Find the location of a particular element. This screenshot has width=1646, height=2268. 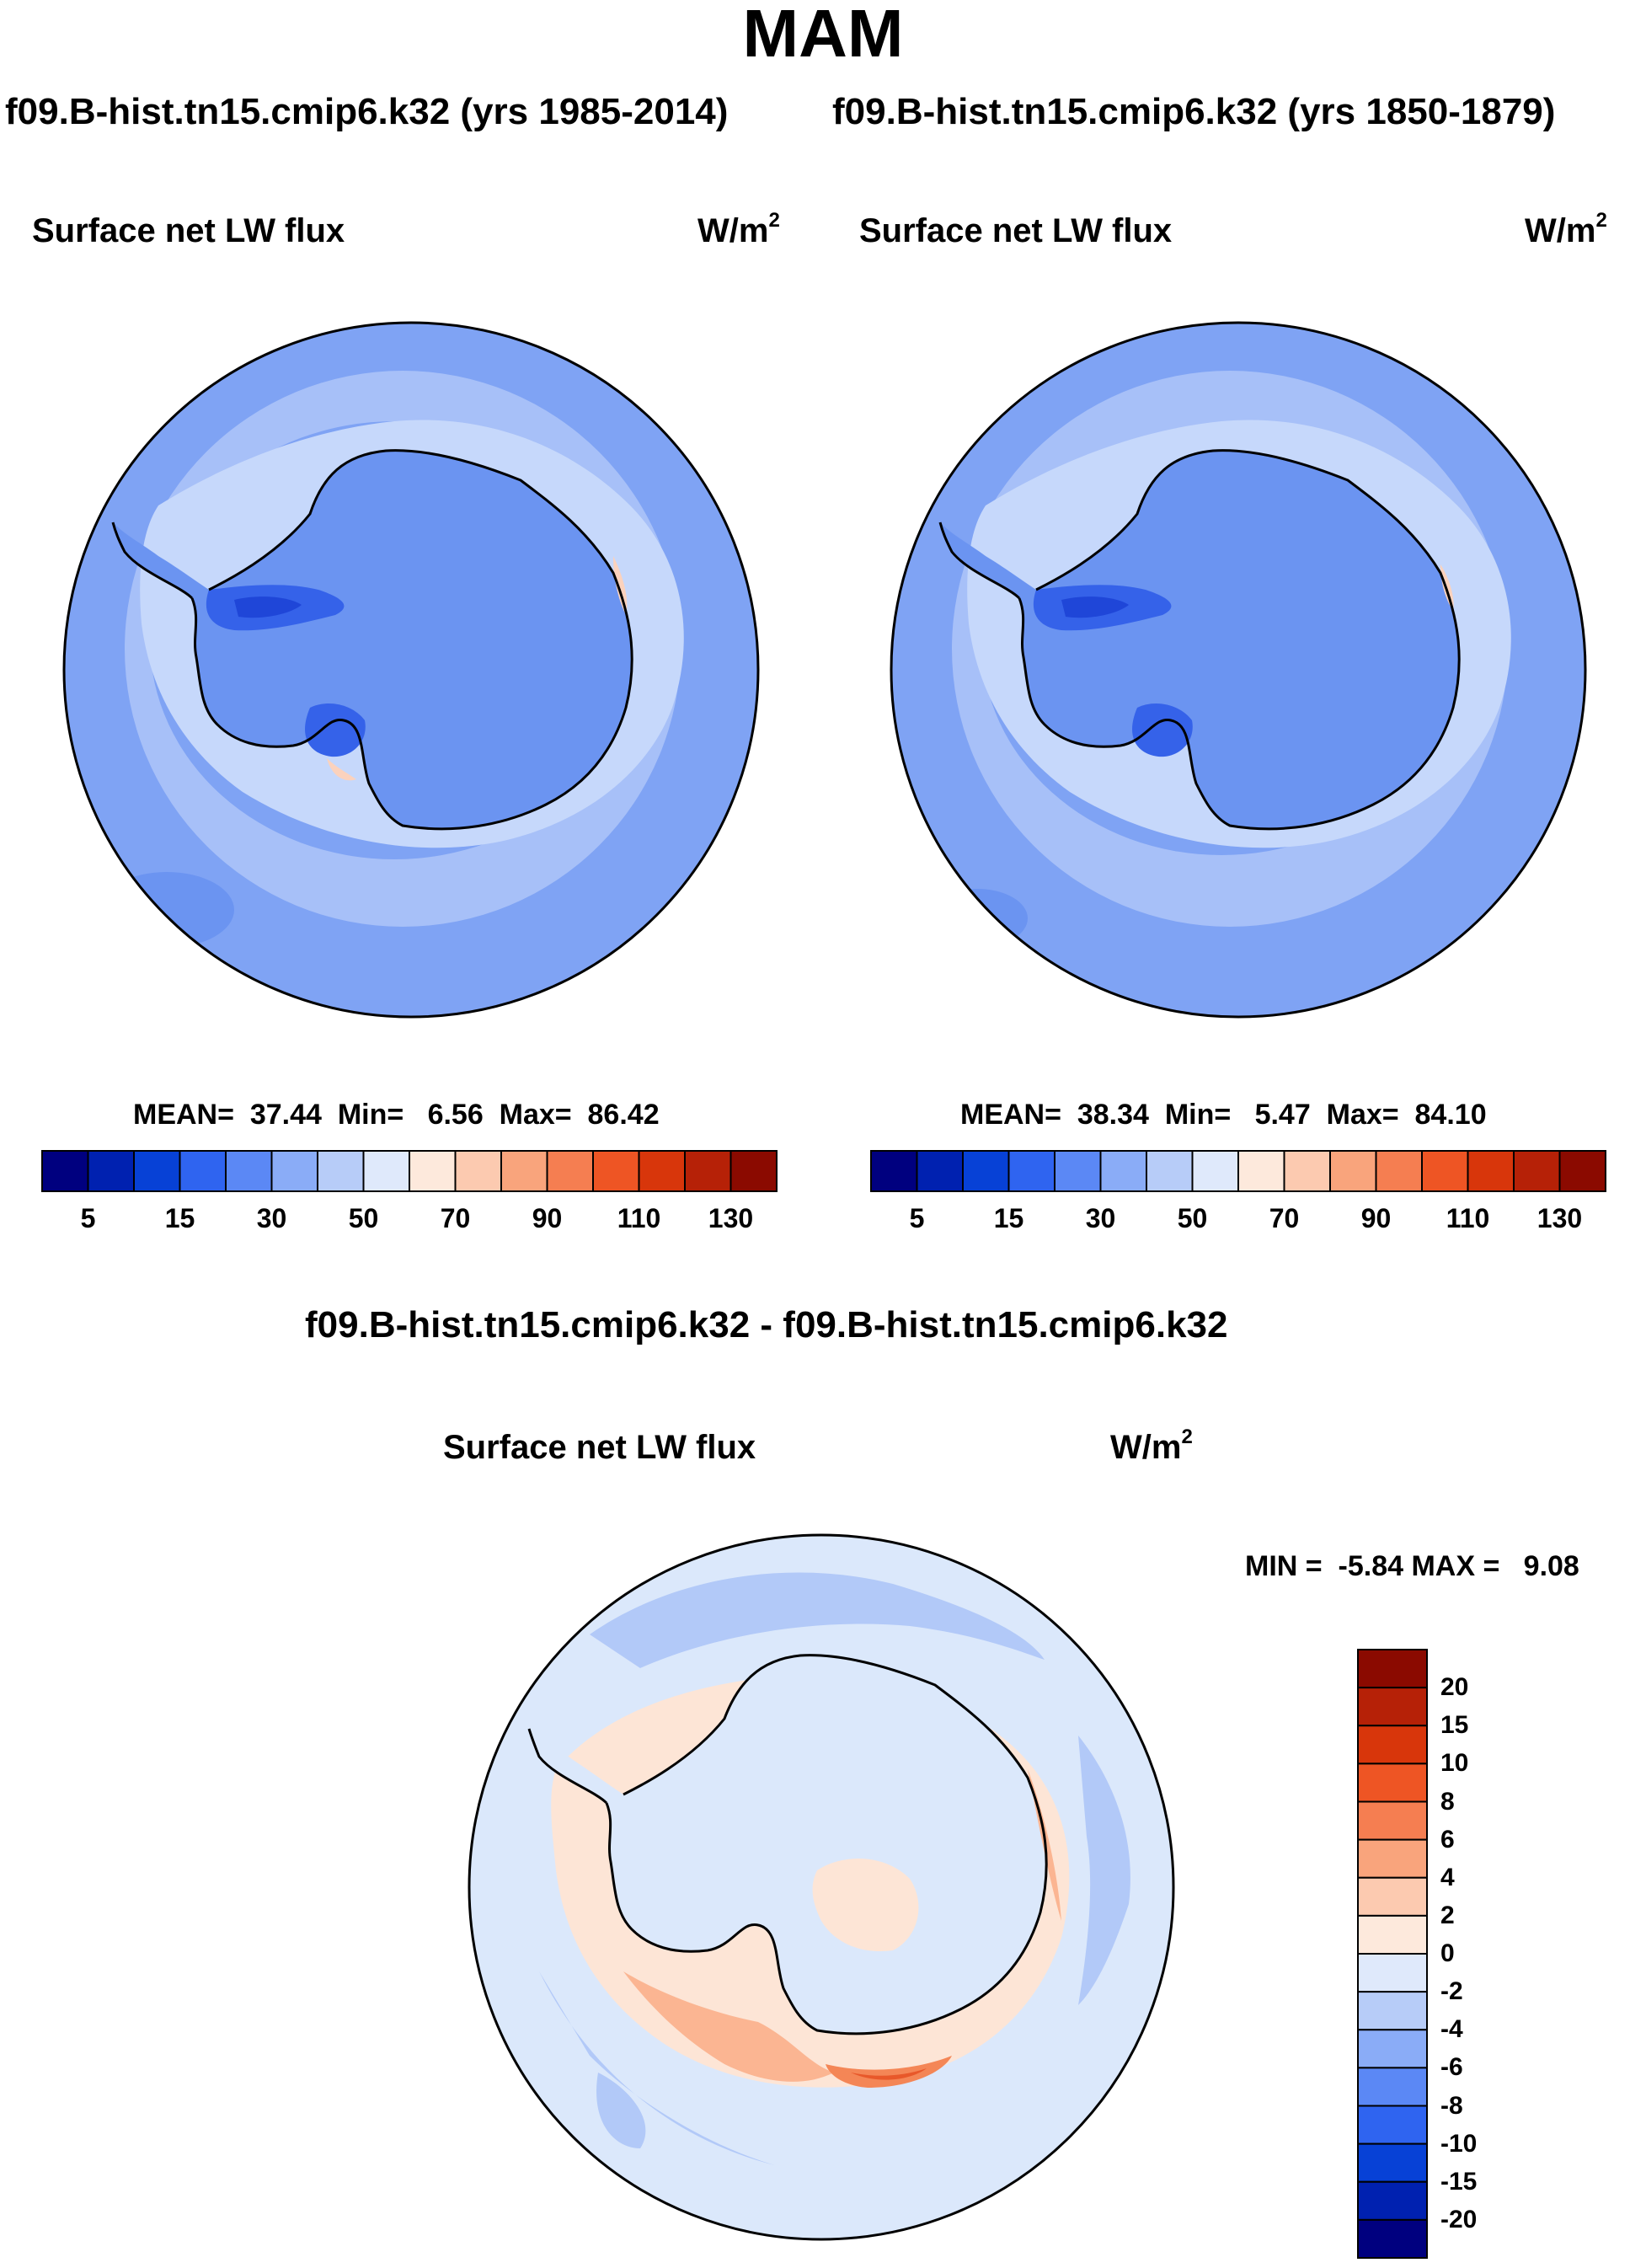

panel3-stats: MIN = -5.84 MAX = 9.08 is located at coordinates (1412, 1566).